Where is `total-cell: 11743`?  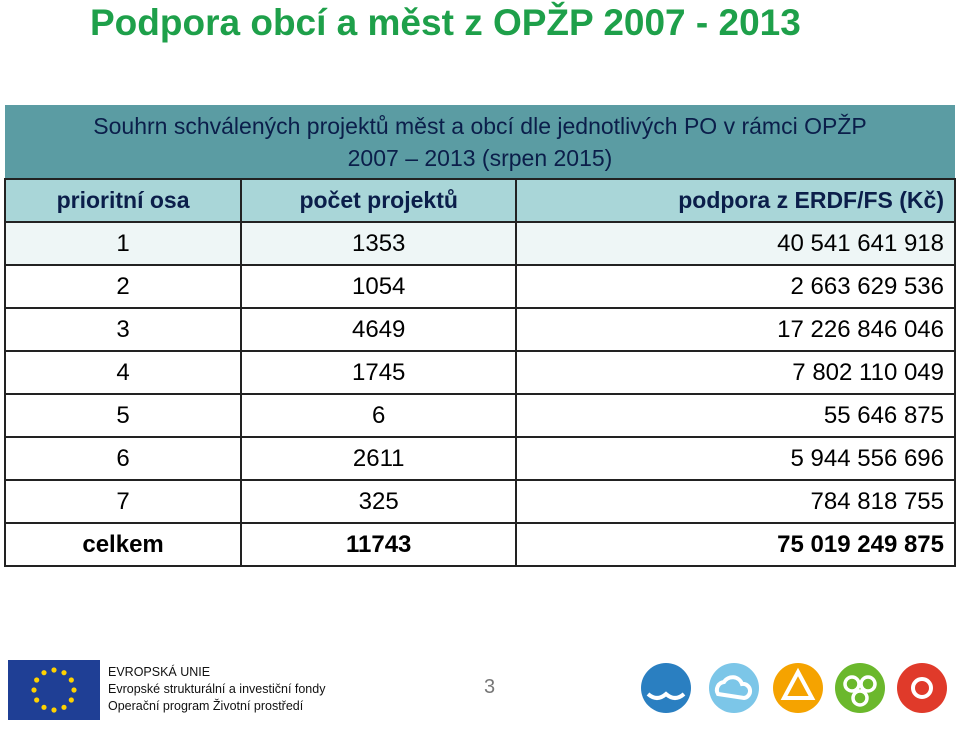 total-cell: 11743 is located at coordinates (379, 544).